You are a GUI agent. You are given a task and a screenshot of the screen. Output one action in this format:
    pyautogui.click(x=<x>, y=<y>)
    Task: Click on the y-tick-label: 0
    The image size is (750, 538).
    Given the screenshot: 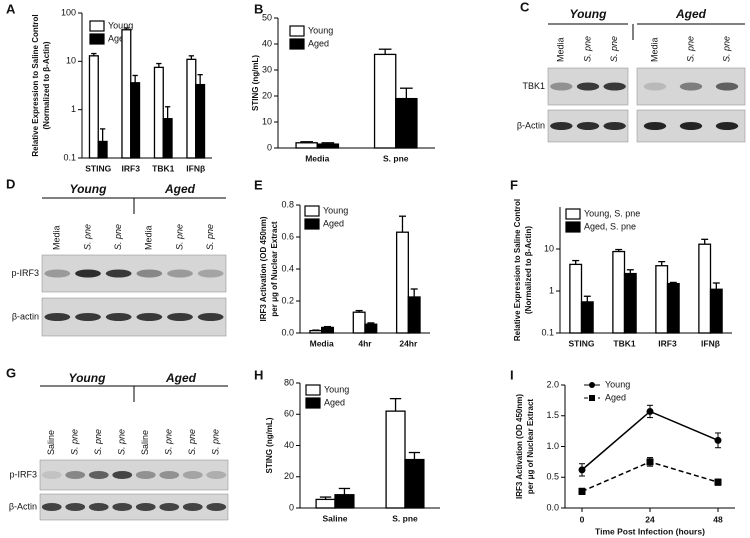 What is the action you would take?
    pyautogui.click(x=269, y=147)
    